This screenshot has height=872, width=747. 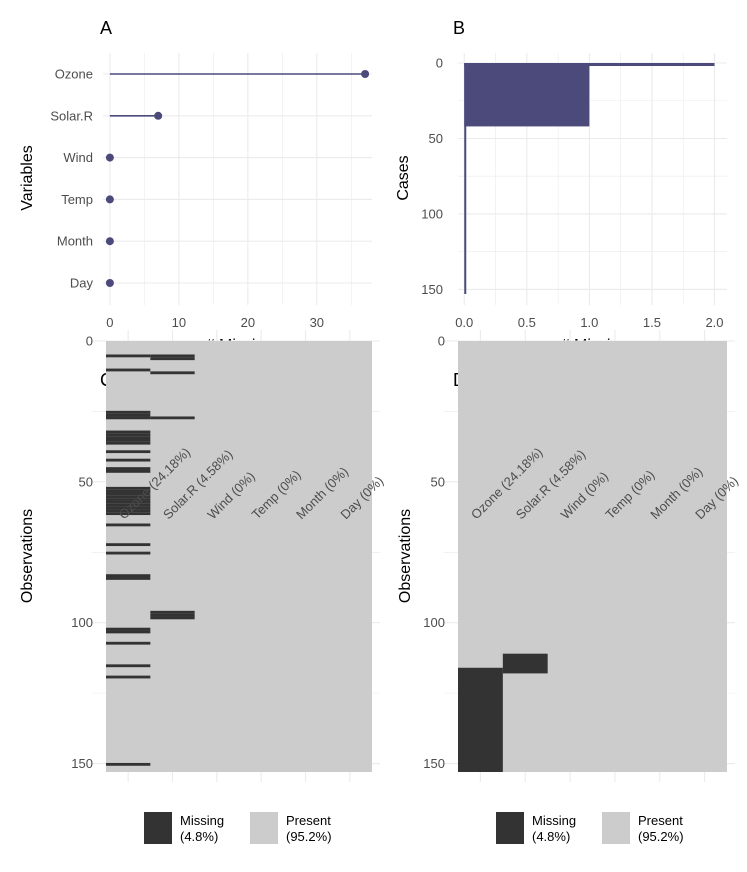 What do you see at coordinates (459, 28) in the screenshot?
I see `panel-letter-b: B` at bounding box center [459, 28].